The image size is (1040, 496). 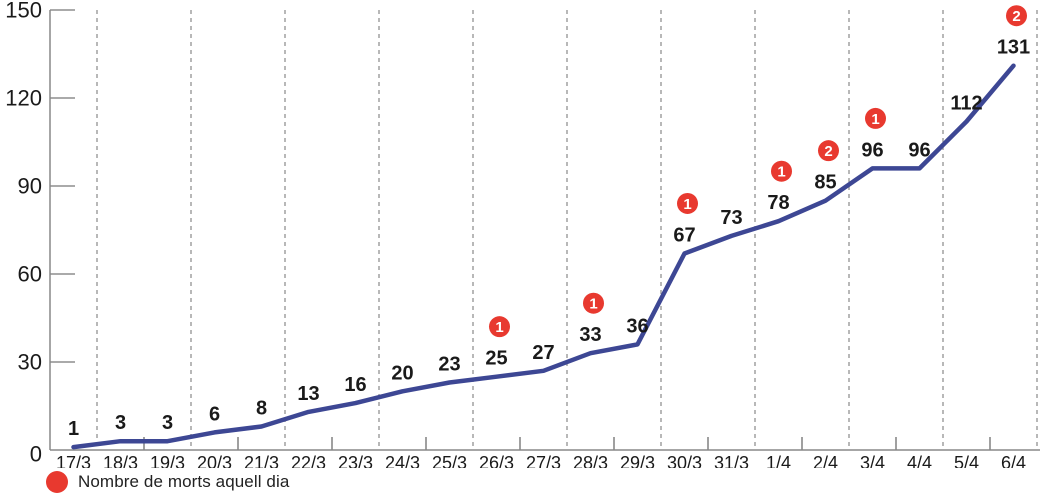 I want to click on value-label: 33, so click(x=590, y=335).